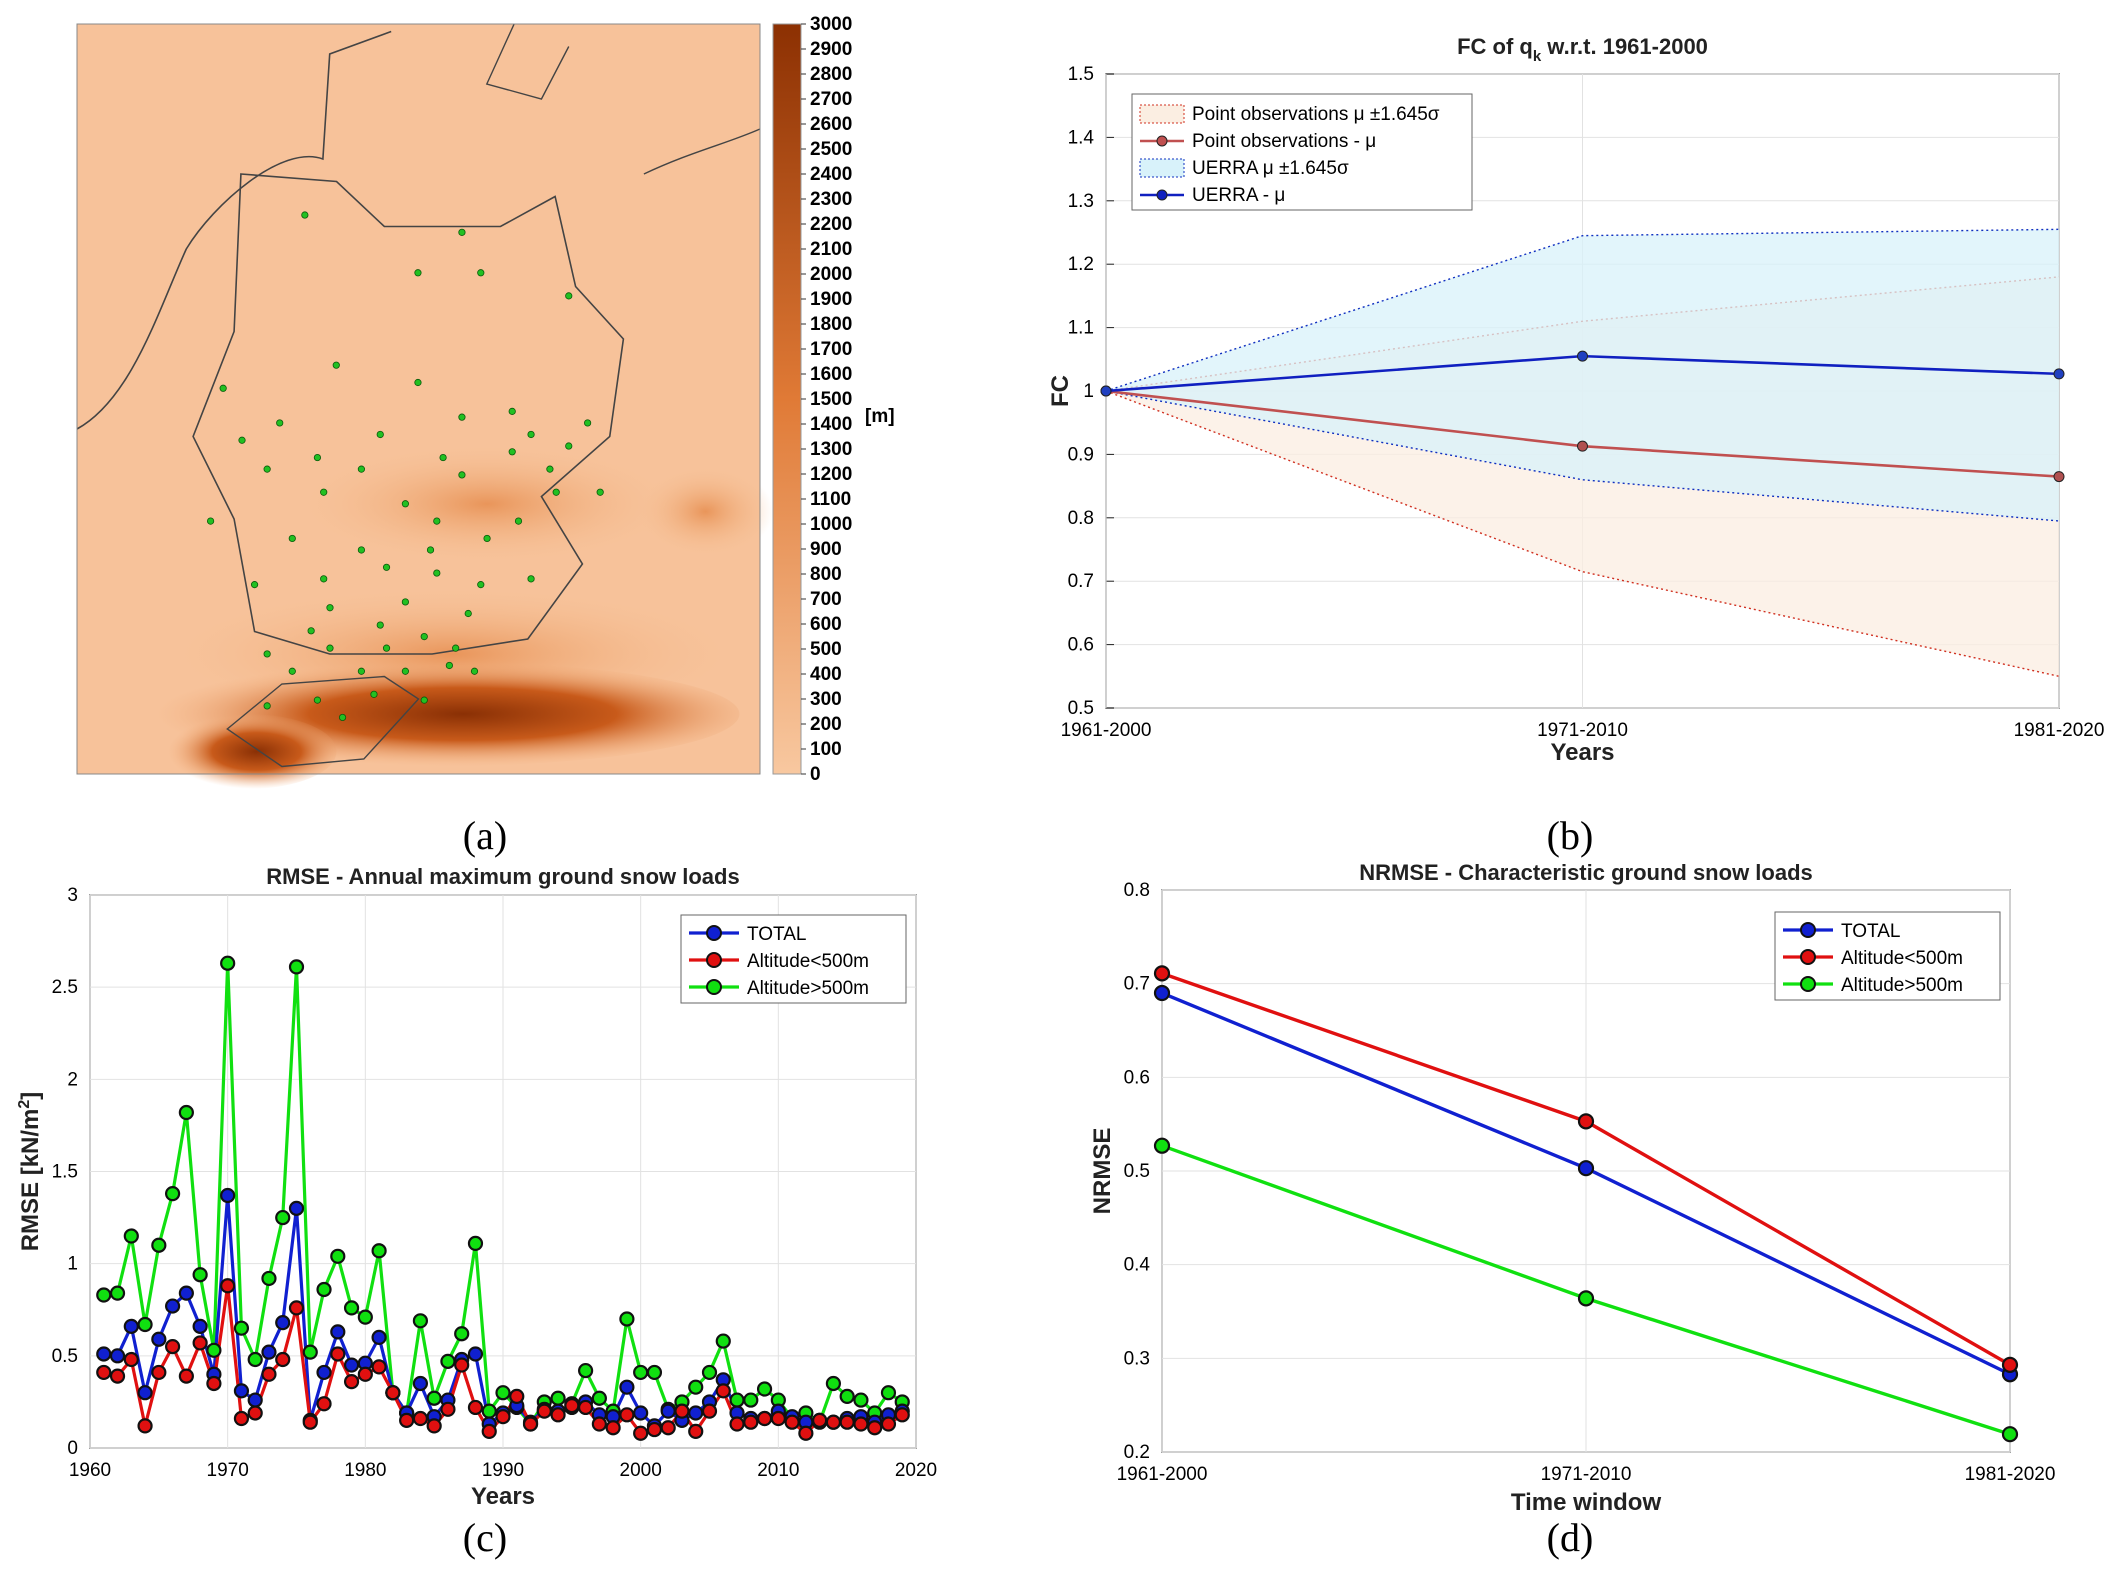 The image size is (2118, 1577). Describe the element at coordinates (1137, 1171) in the screenshot. I see `y-tick-label: 0.5` at that location.